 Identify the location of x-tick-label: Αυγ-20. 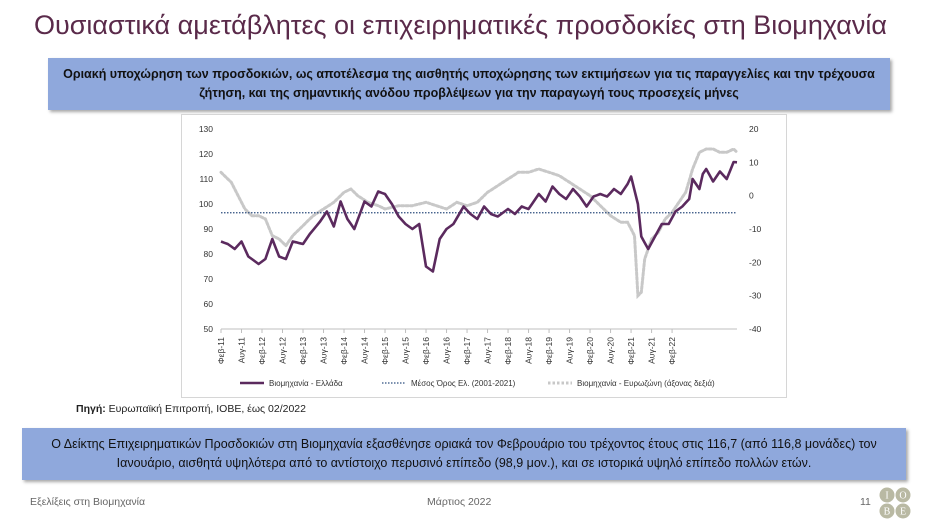
(611, 350).